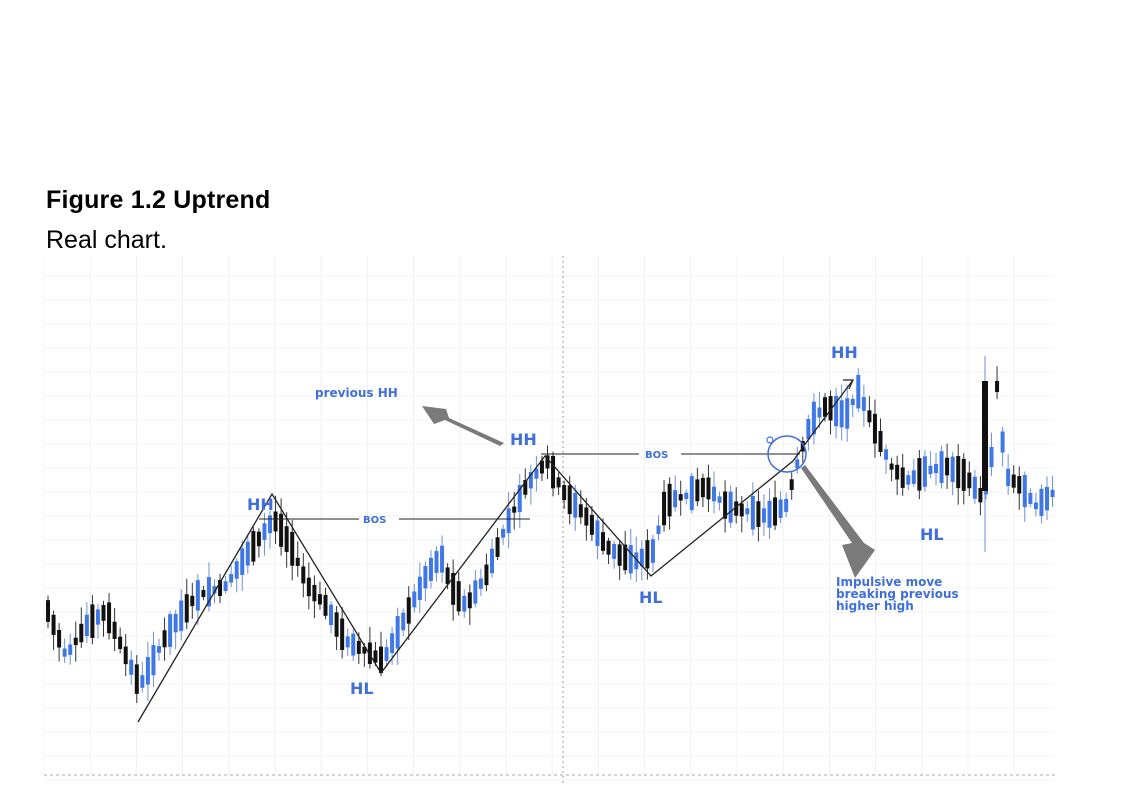 Image resolution: width=1125 pixels, height=785 pixels. Describe the element at coordinates (787, 454) in the screenshot. I see `breakout-circle` at that location.